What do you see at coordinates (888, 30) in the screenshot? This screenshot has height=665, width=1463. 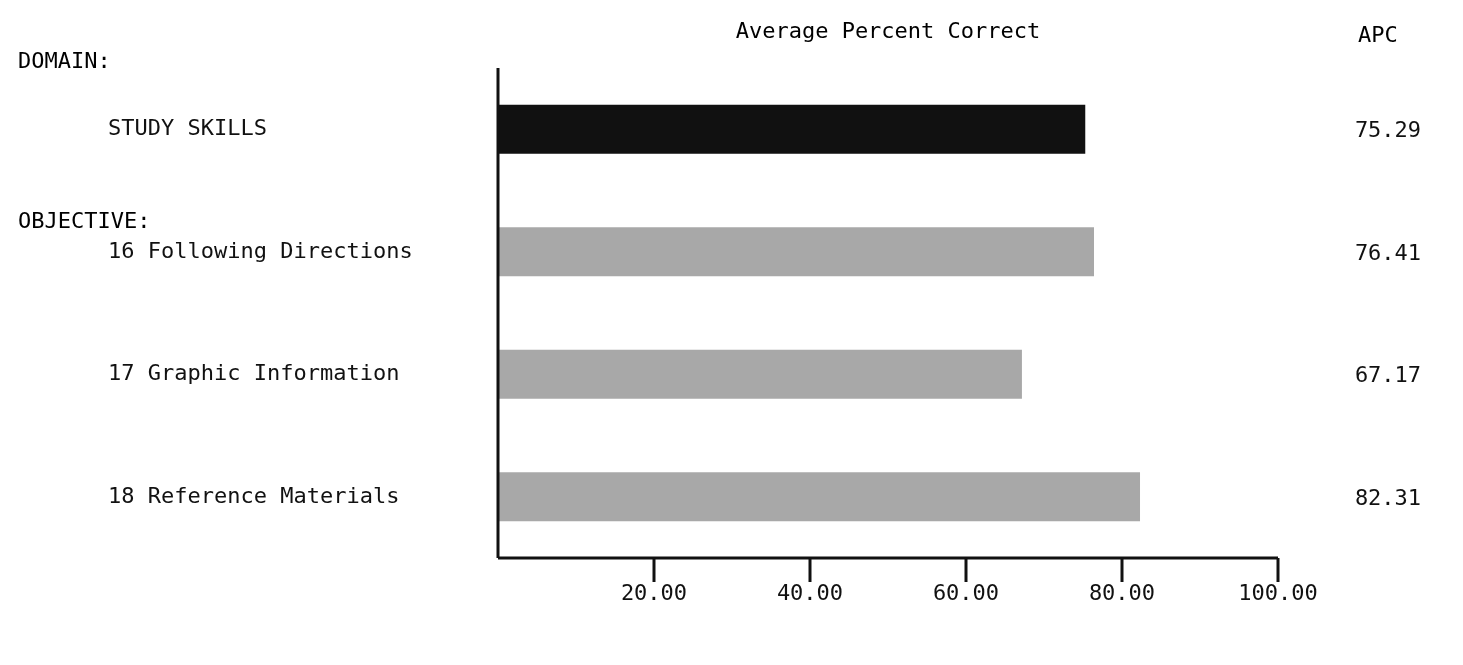 I see `chart-title: Average Percent Correct` at bounding box center [888, 30].